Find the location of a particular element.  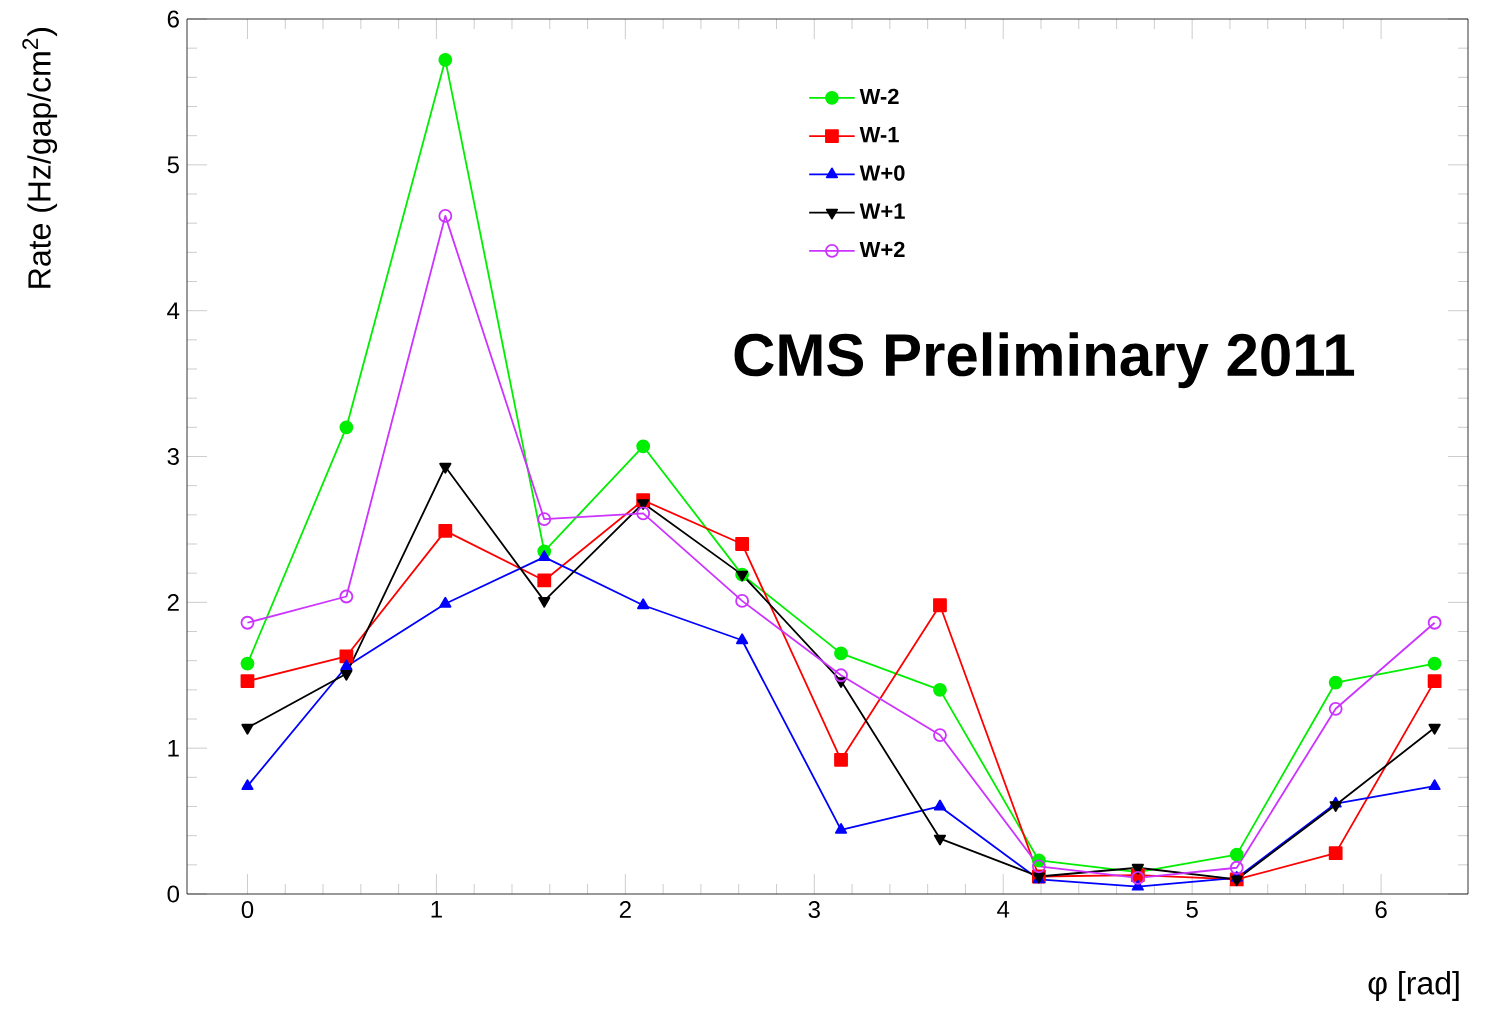

y-tick-label: 2 is located at coordinates (173, 602).